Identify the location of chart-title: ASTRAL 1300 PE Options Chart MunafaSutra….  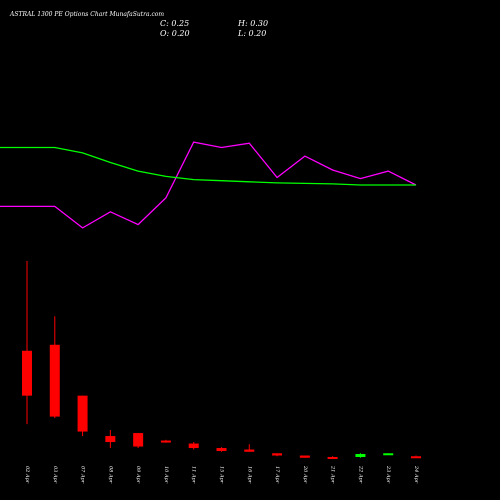
(86, 14).